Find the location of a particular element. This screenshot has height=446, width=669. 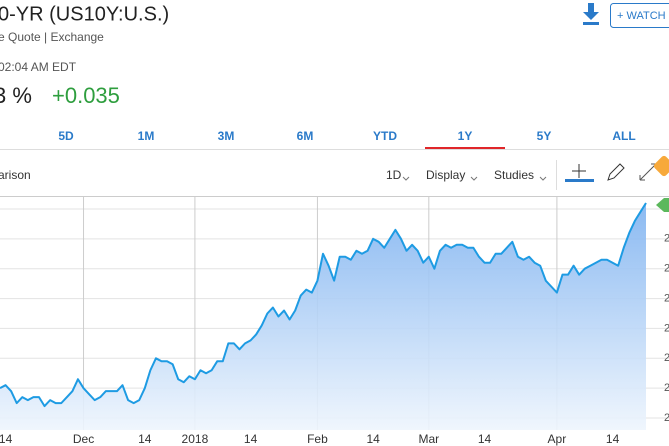

download-icon is located at coordinates (591, 14).